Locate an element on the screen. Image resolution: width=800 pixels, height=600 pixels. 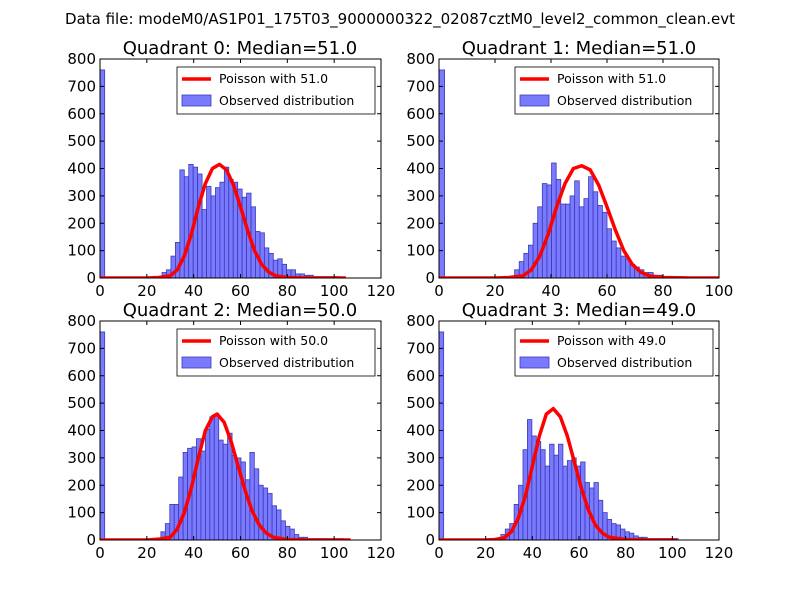
quadrant-1-legend-bar-label: Observed distribution is located at coordinates (624, 100).